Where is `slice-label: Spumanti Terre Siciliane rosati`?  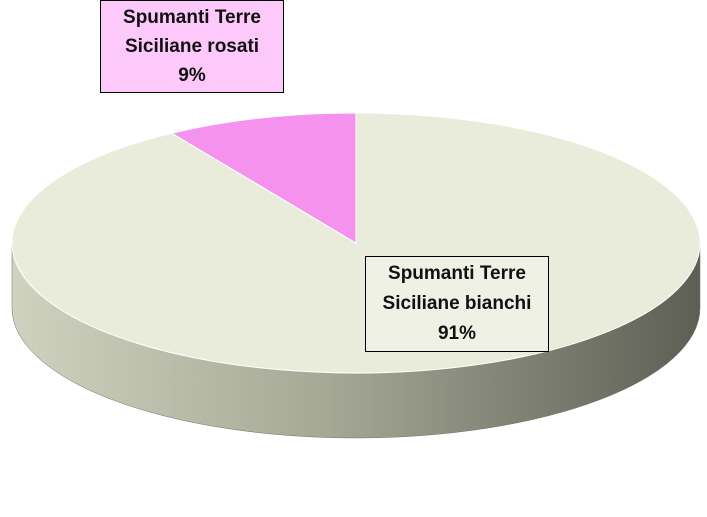 slice-label: Spumanti Terre Siciliane rosati is located at coordinates (192, 32).